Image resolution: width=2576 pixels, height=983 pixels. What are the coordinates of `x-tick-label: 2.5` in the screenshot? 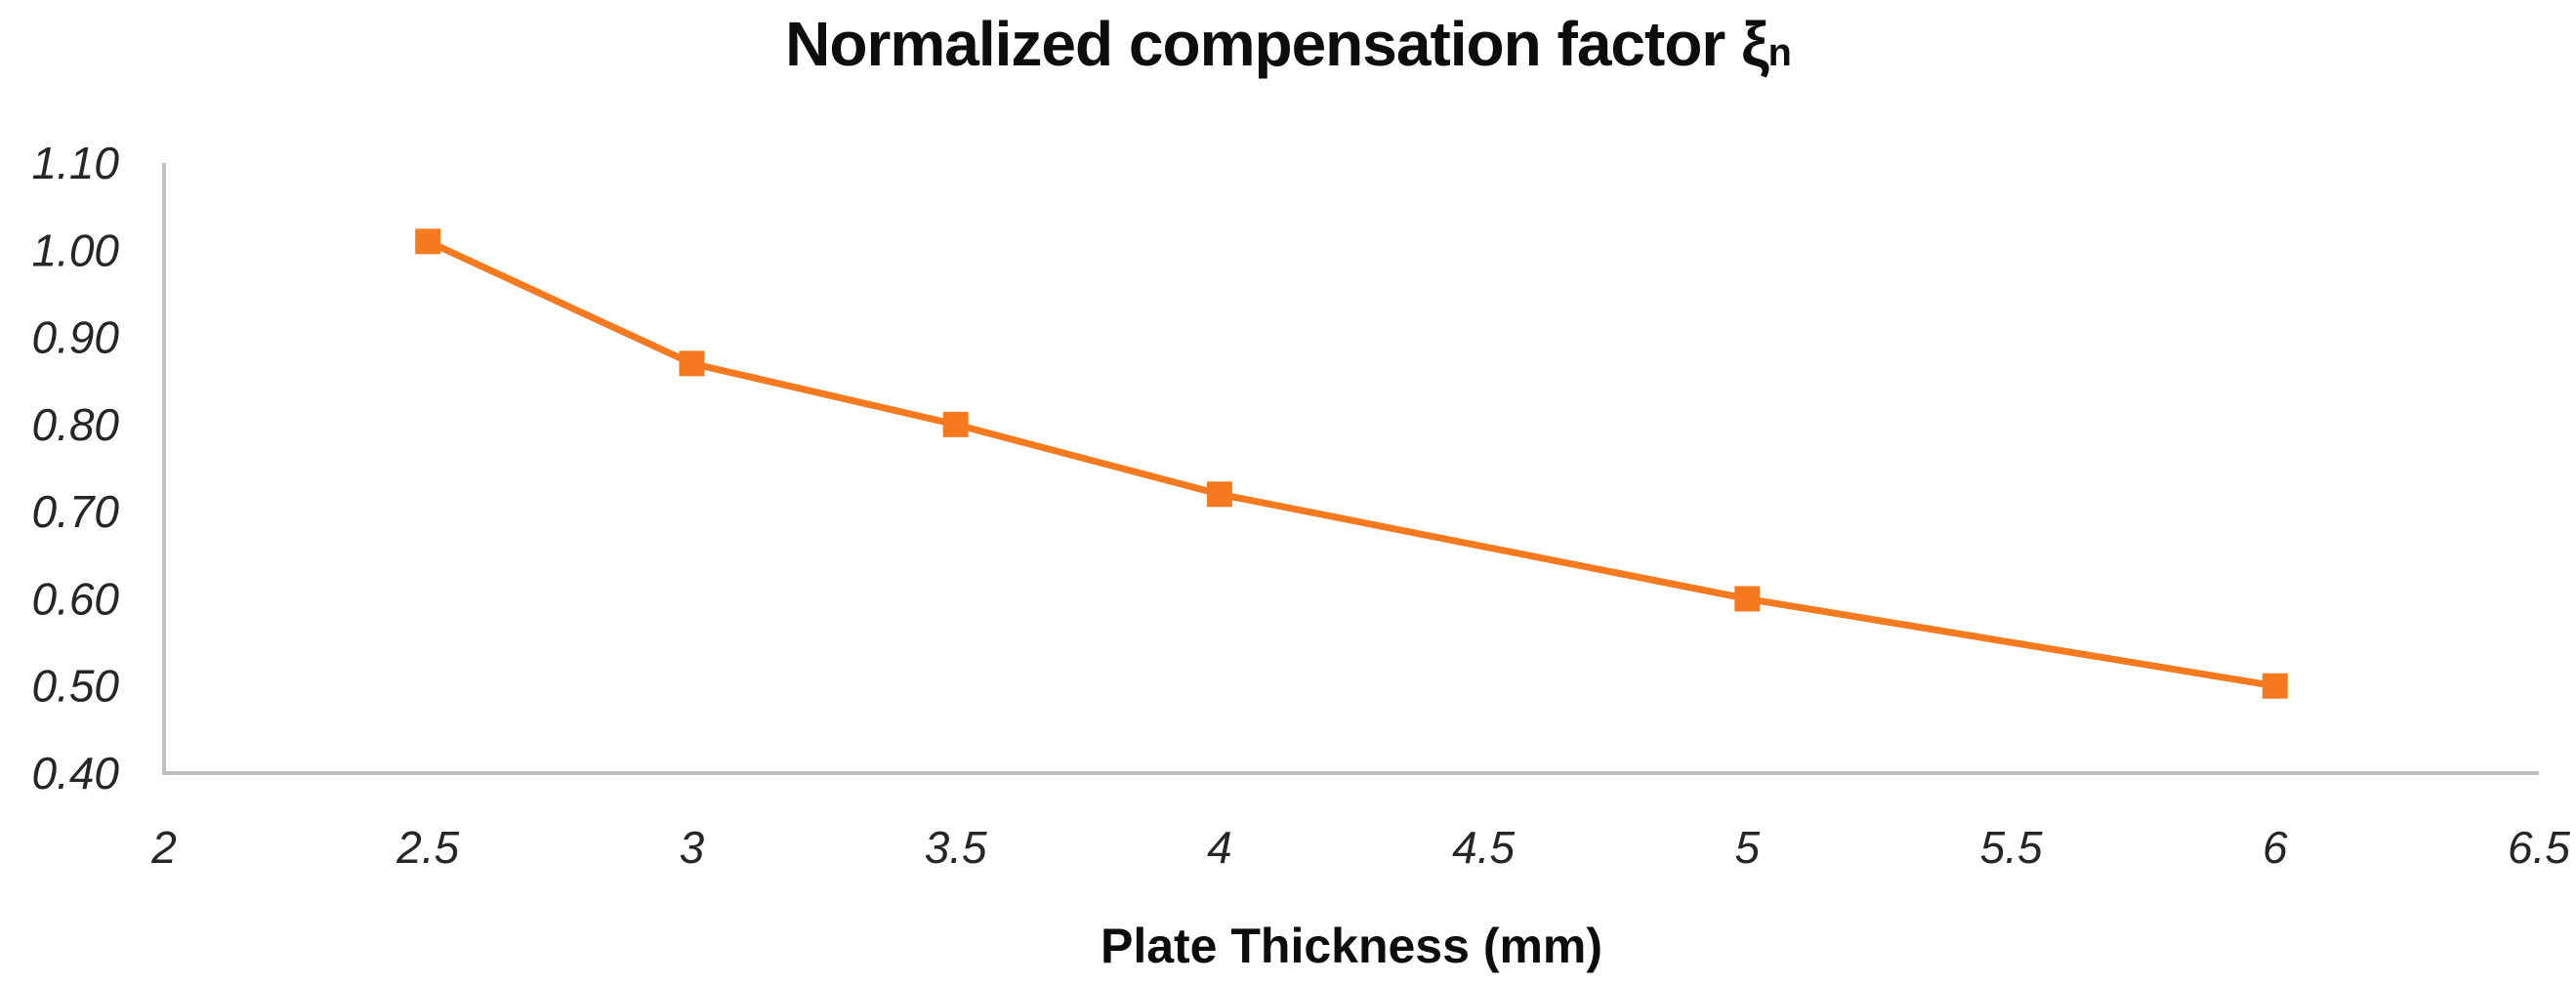 It's located at (427, 847).